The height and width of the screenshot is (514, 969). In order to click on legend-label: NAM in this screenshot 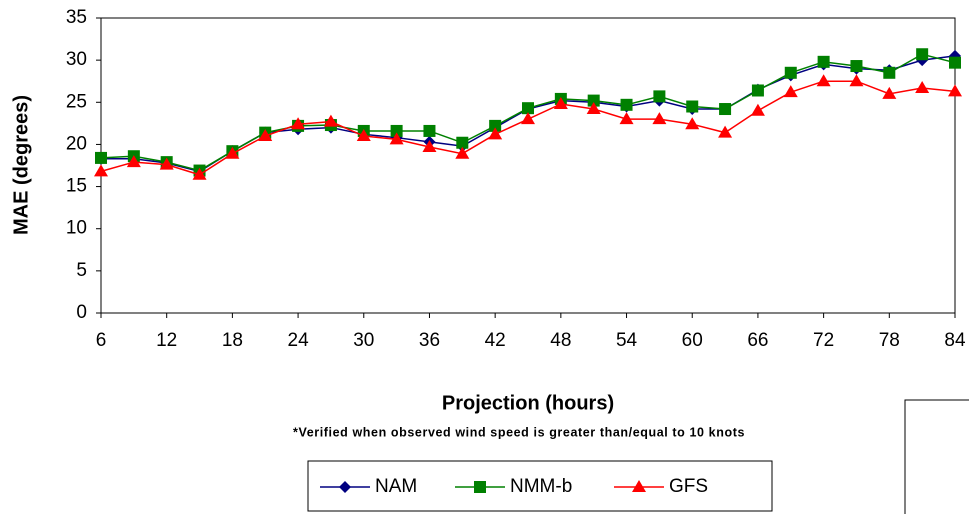, I will do `click(396, 486)`.